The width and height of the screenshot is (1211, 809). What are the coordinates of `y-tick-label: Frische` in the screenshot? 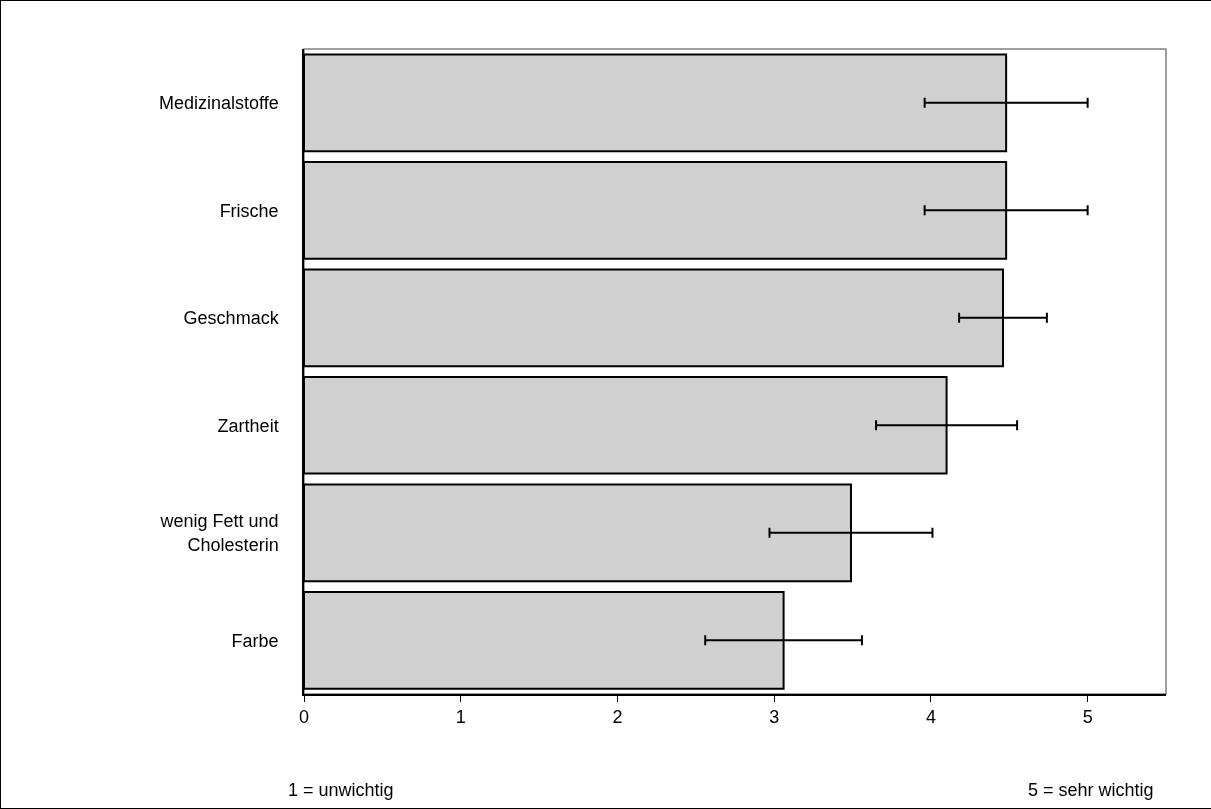 It's located at (249, 210).